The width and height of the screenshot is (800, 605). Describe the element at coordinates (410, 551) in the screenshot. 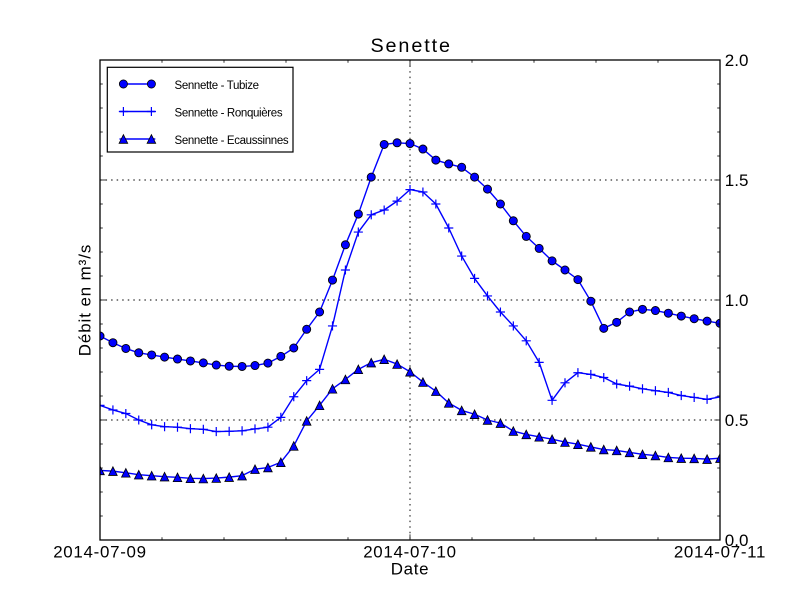

I see `svg-text: 2014-07-10` at that location.